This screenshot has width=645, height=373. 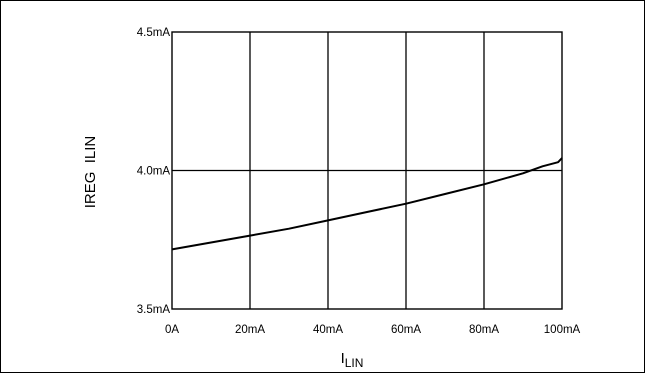 I want to click on x-tick-label: 60mA, so click(x=406, y=330).